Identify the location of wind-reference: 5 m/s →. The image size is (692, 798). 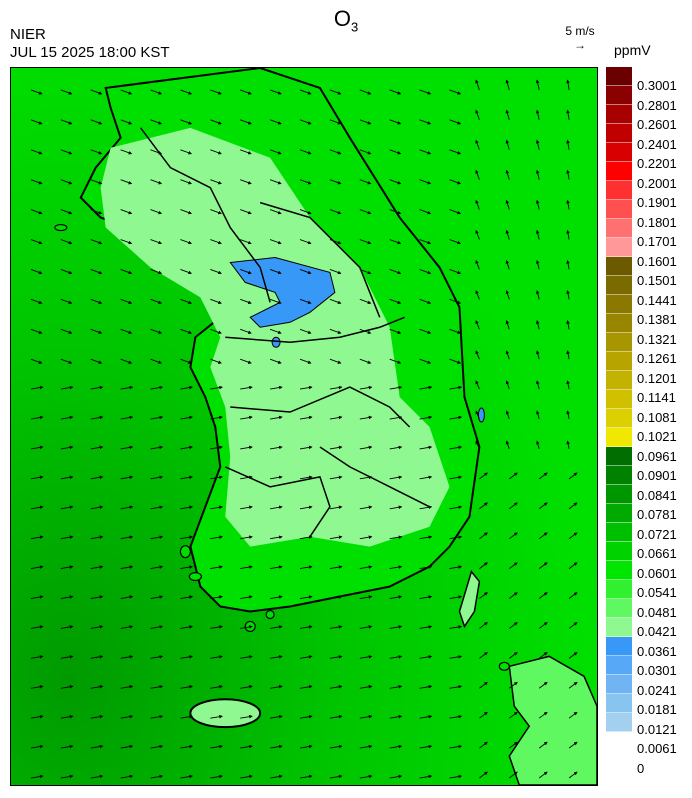
(580, 38).